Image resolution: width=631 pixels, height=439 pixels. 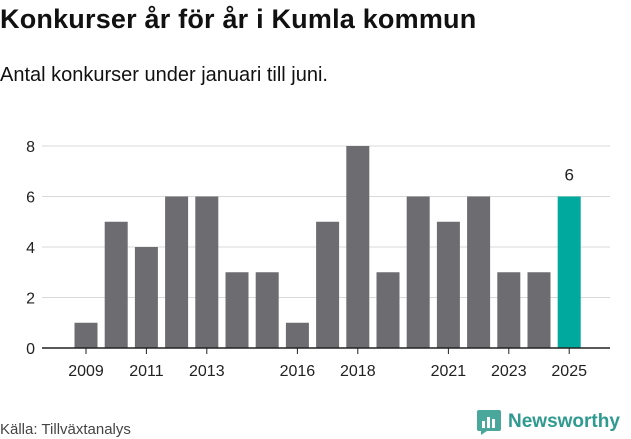 I want to click on y-tick-label: 8, so click(x=30, y=147).